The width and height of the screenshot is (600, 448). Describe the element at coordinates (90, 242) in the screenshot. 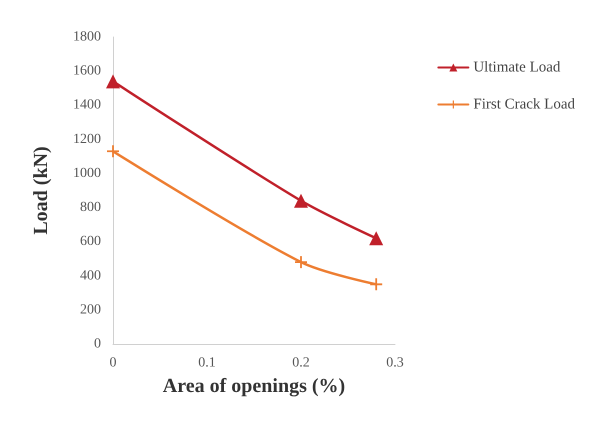

I see `y-tick-label: 600` at that location.